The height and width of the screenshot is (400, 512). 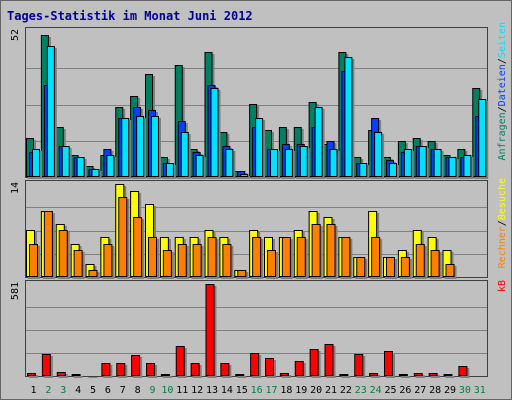 I want to click on x-axis-label: 28, so click(x=435, y=390).